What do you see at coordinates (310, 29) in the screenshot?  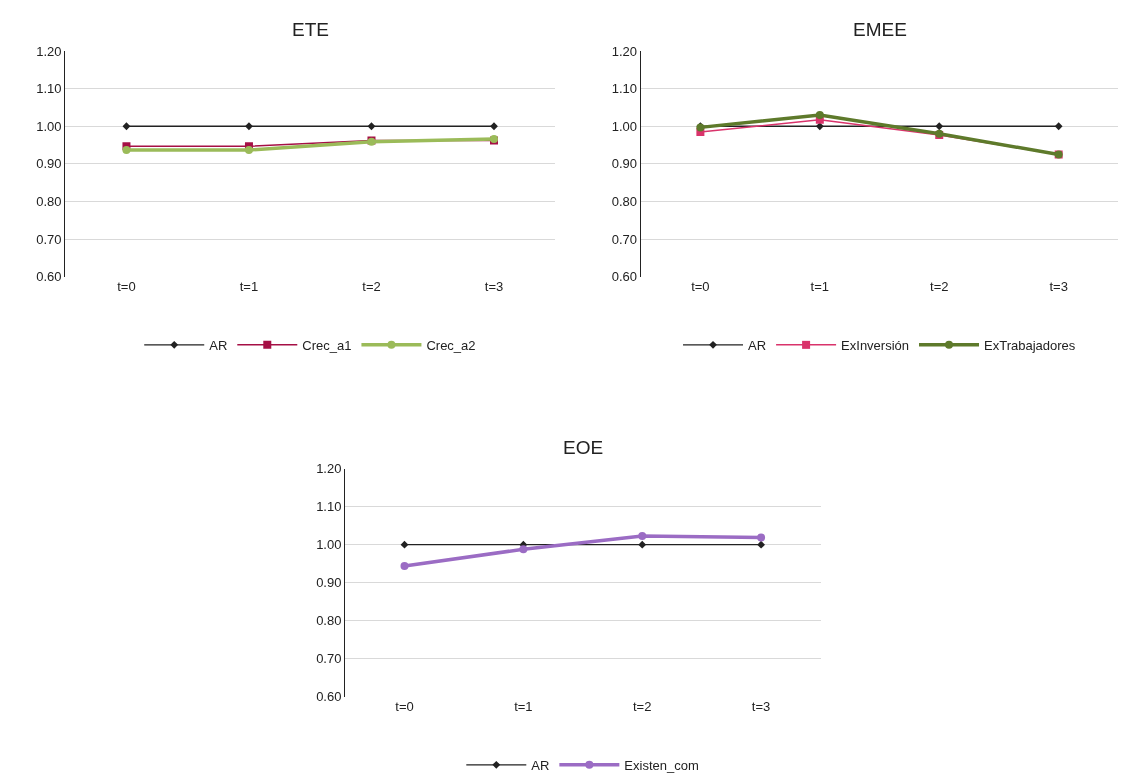 I see `chart-title: ETE` at bounding box center [310, 29].